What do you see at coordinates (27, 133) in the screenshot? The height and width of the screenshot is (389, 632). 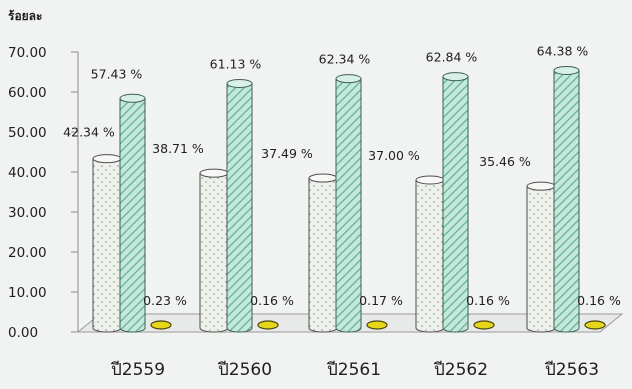 I see `y-tick-label: 50.00` at bounding box center [27, 133].